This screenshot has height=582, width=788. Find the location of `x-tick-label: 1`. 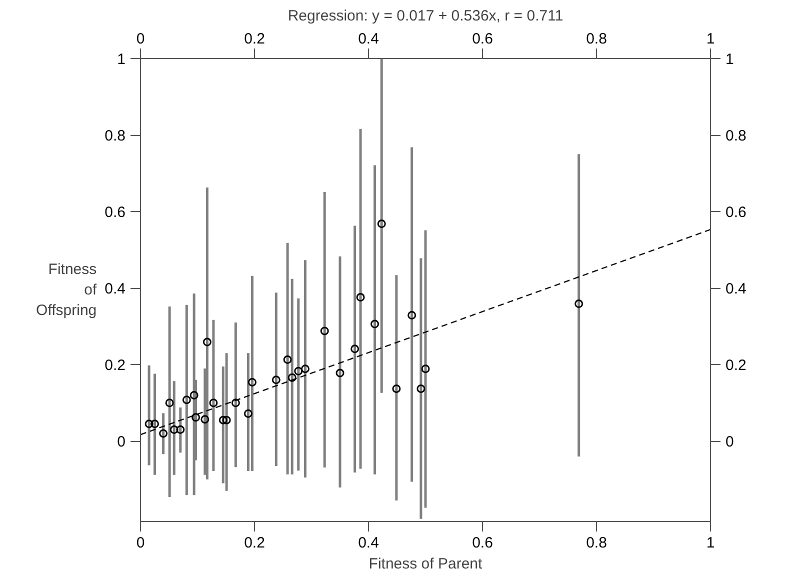

x-tick-label: 1 is located at coordinates (710, 39).